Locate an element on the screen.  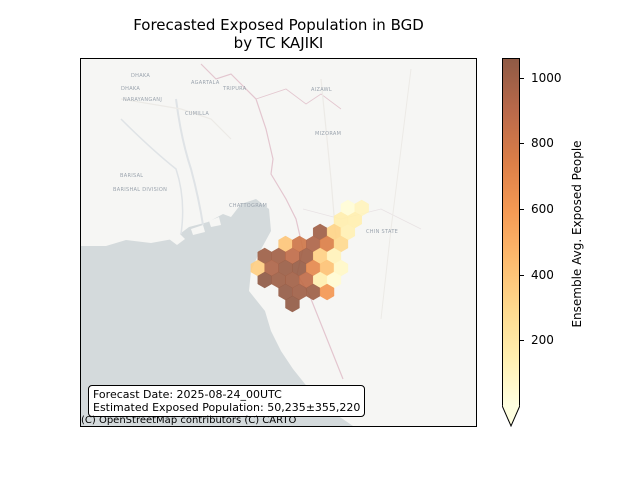
colorbar-min-extension is located at coordinates (511, 416).